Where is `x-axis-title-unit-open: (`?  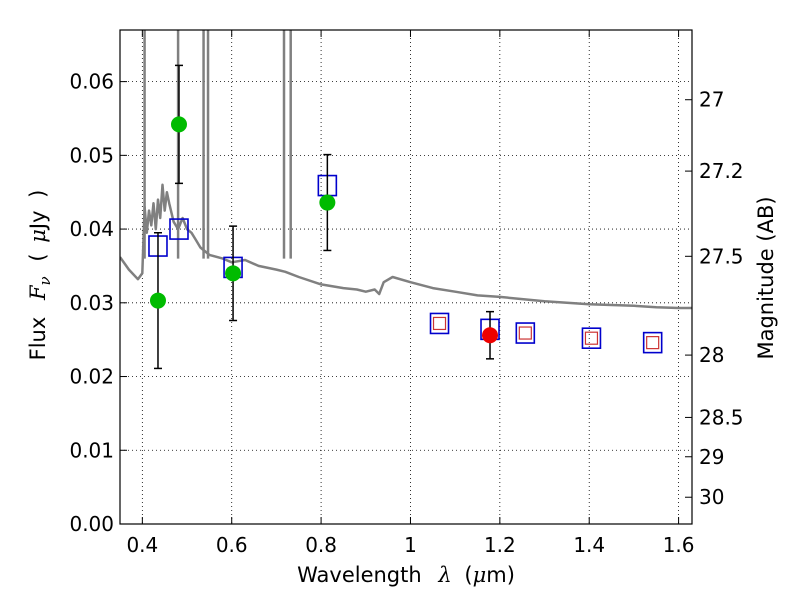 x-axis-title-unit-open: ( is located at coordinates (468, 575).